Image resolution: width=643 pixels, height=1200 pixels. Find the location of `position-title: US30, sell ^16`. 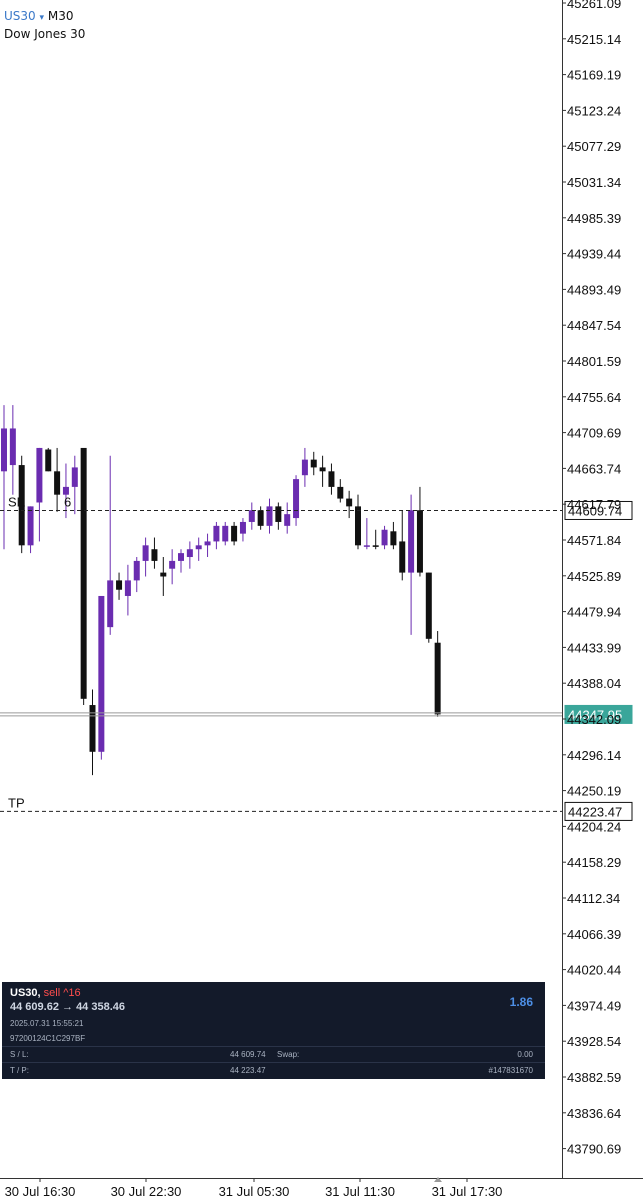

position-title: US30, sell ^16 is located at coordinates (45, 993).